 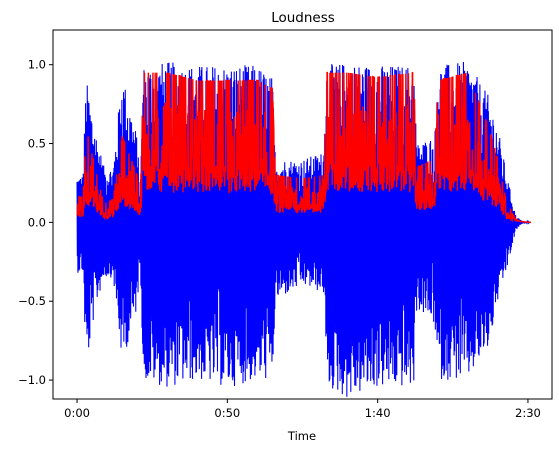 I want to click on y-tick-label: −1.0, so click(x=32, y=380).